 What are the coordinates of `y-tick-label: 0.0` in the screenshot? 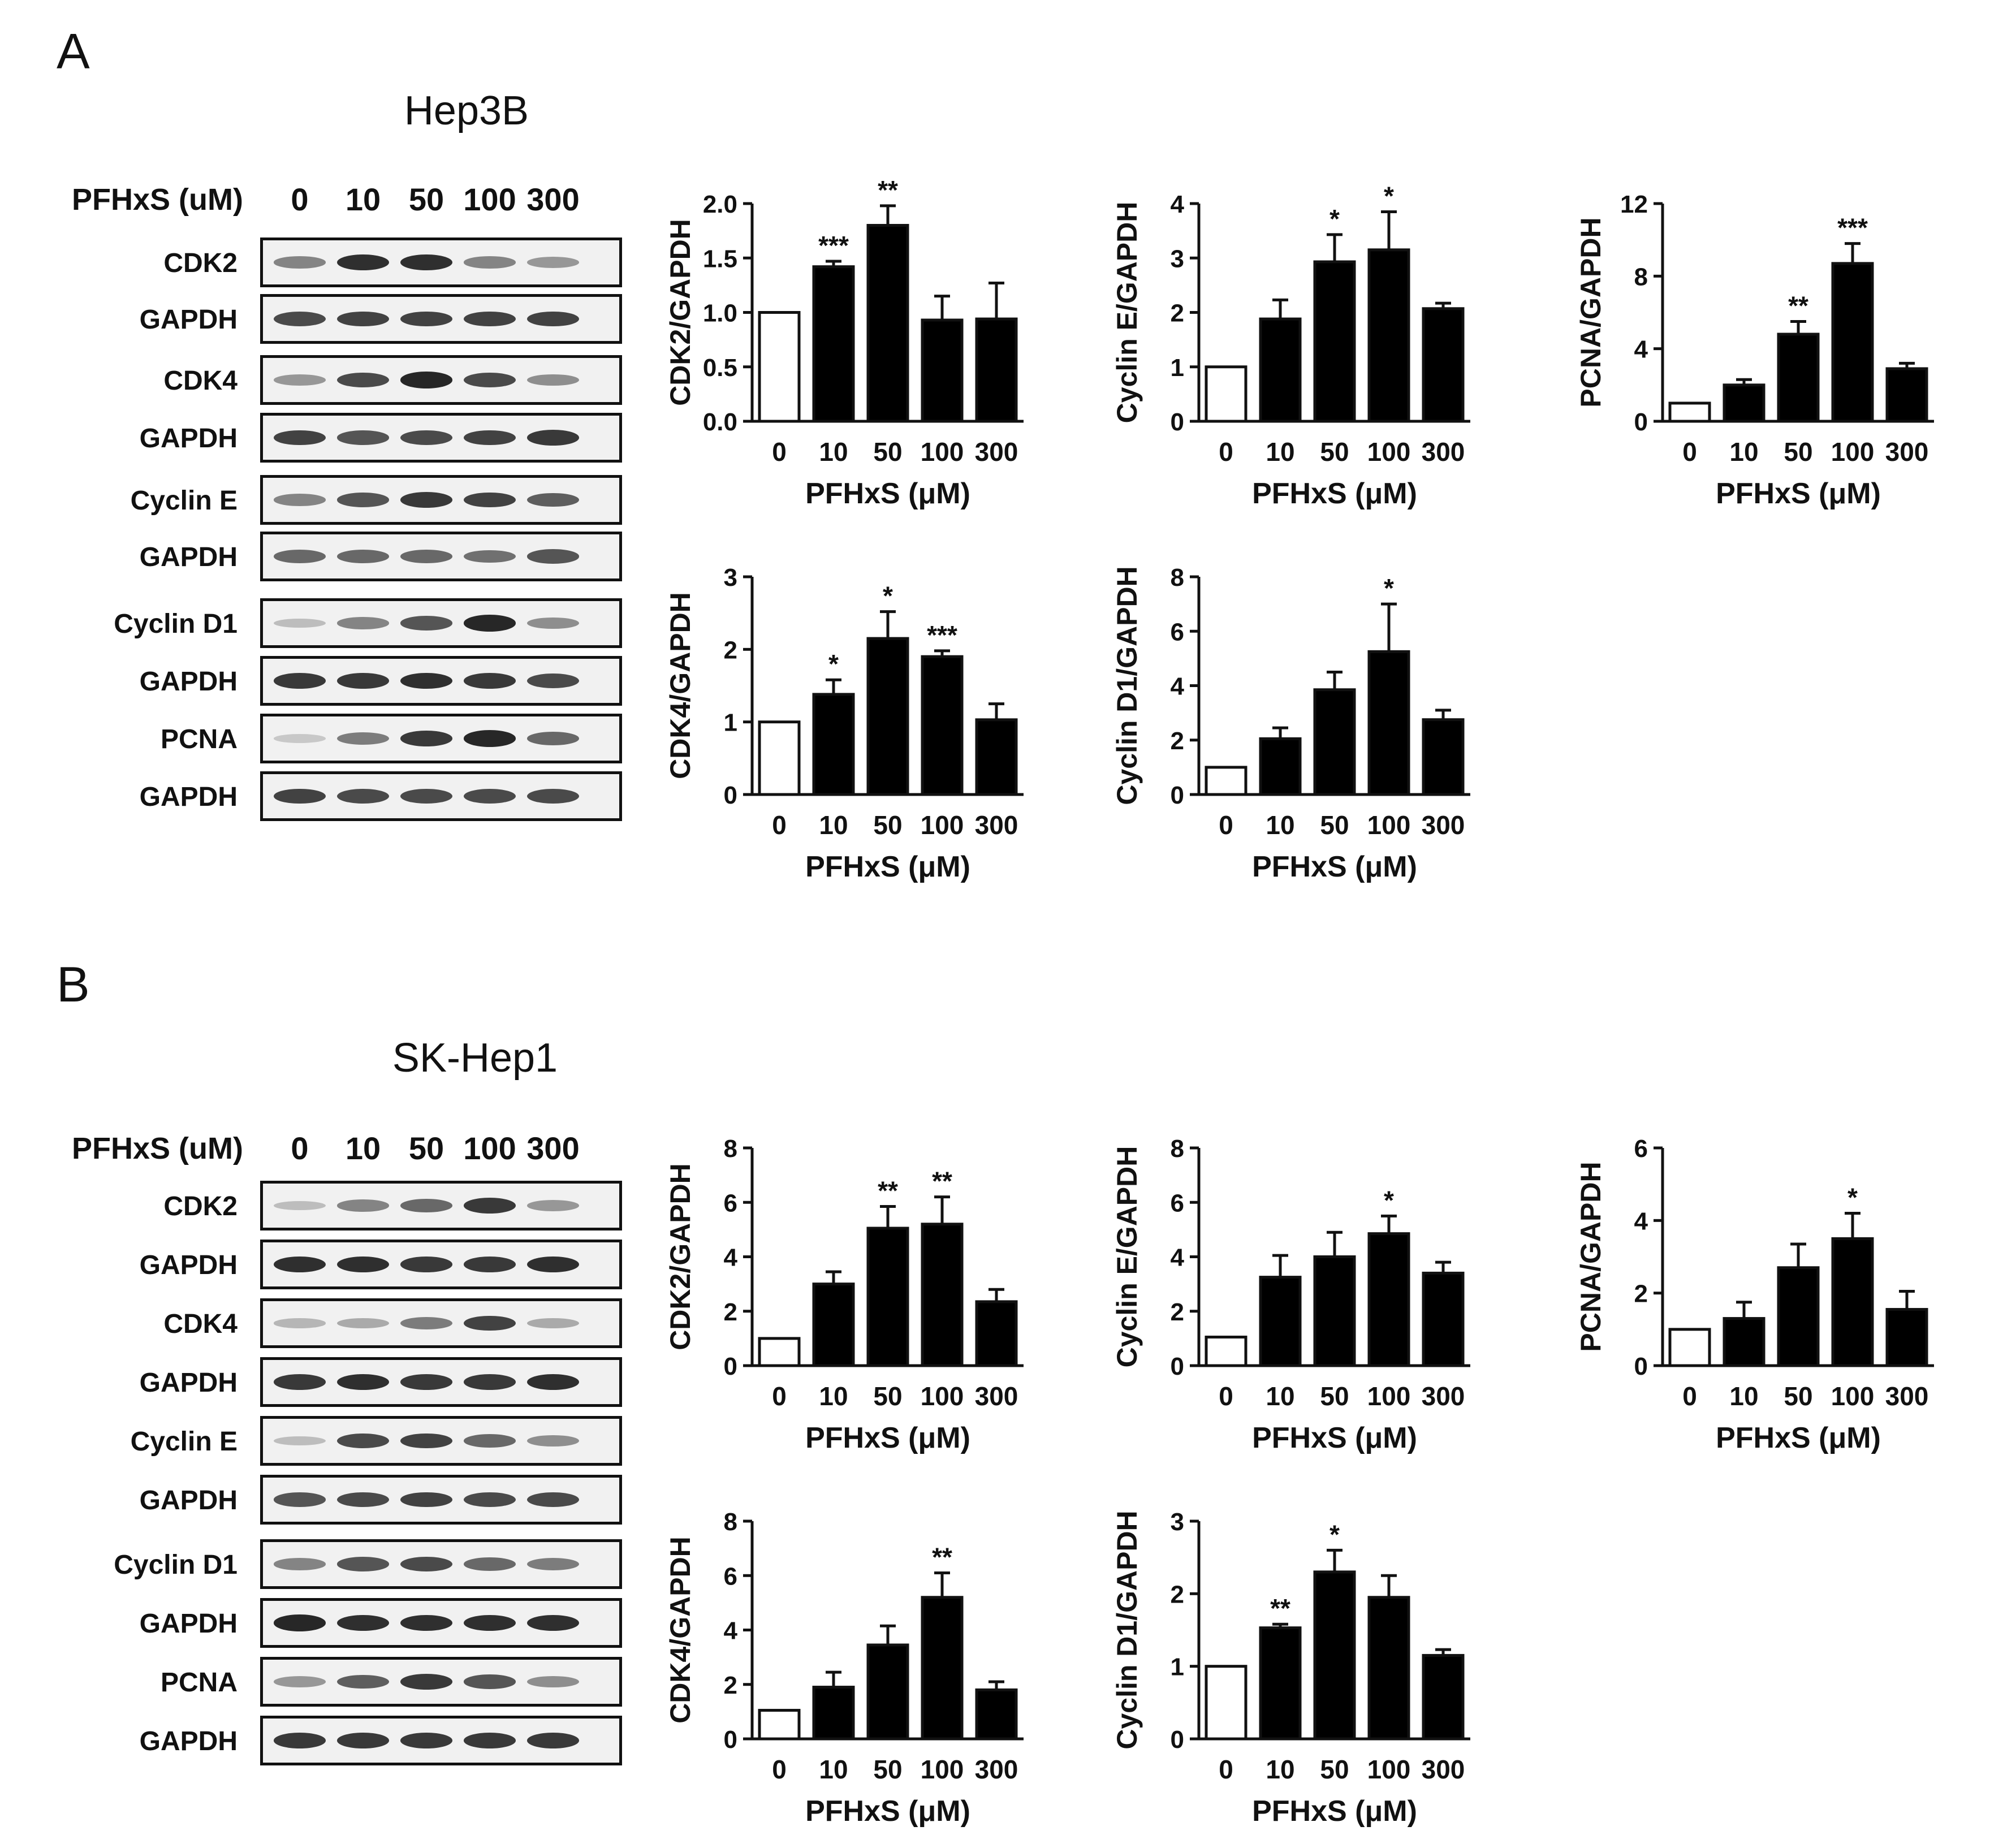 It's located at (720, 422).